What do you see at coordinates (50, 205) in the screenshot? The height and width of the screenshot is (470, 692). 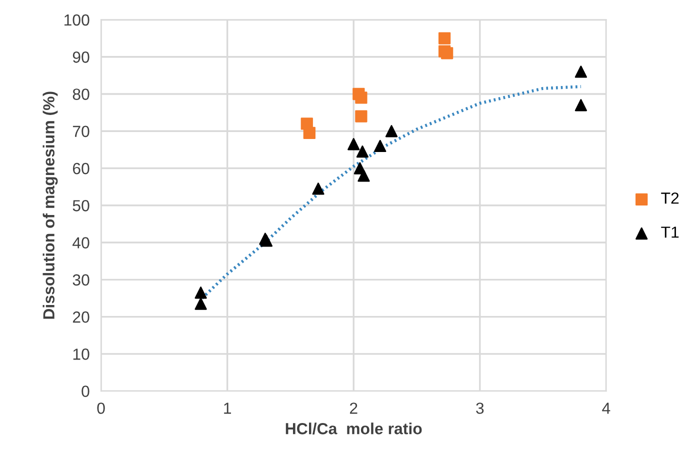 I see `y-axis-title: Dissolution of magnesium (%)` at bounding box center [50, 205].